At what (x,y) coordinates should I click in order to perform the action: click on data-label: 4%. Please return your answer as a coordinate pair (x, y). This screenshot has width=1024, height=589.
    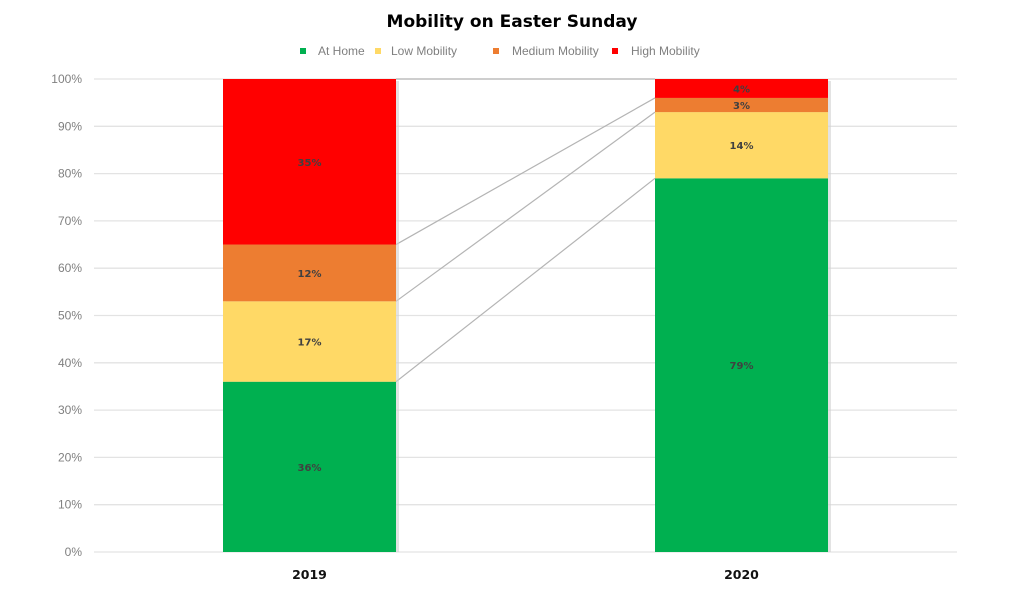
    Looking at the image, I should click on (741, 89).